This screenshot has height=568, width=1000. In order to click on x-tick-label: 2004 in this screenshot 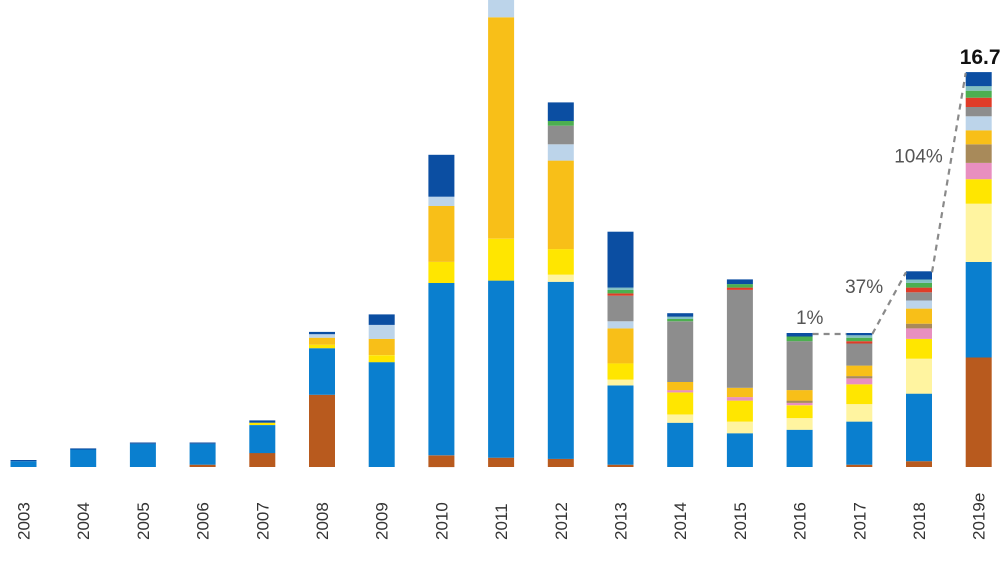, I will do `click(83, 521)`.